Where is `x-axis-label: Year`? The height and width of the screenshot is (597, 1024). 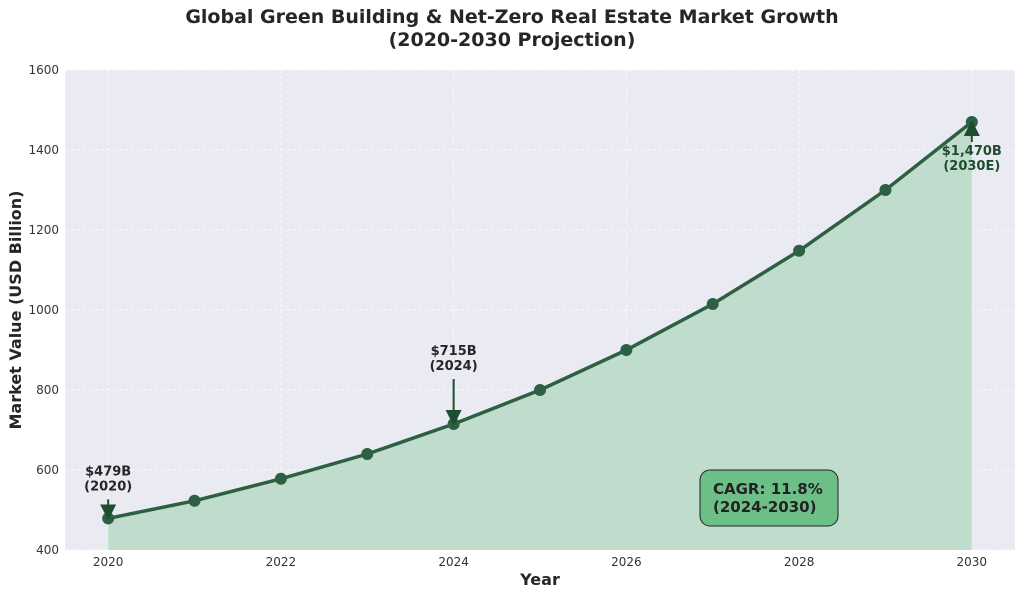
x-axis-label: Year is located at coordinates (539, 579).